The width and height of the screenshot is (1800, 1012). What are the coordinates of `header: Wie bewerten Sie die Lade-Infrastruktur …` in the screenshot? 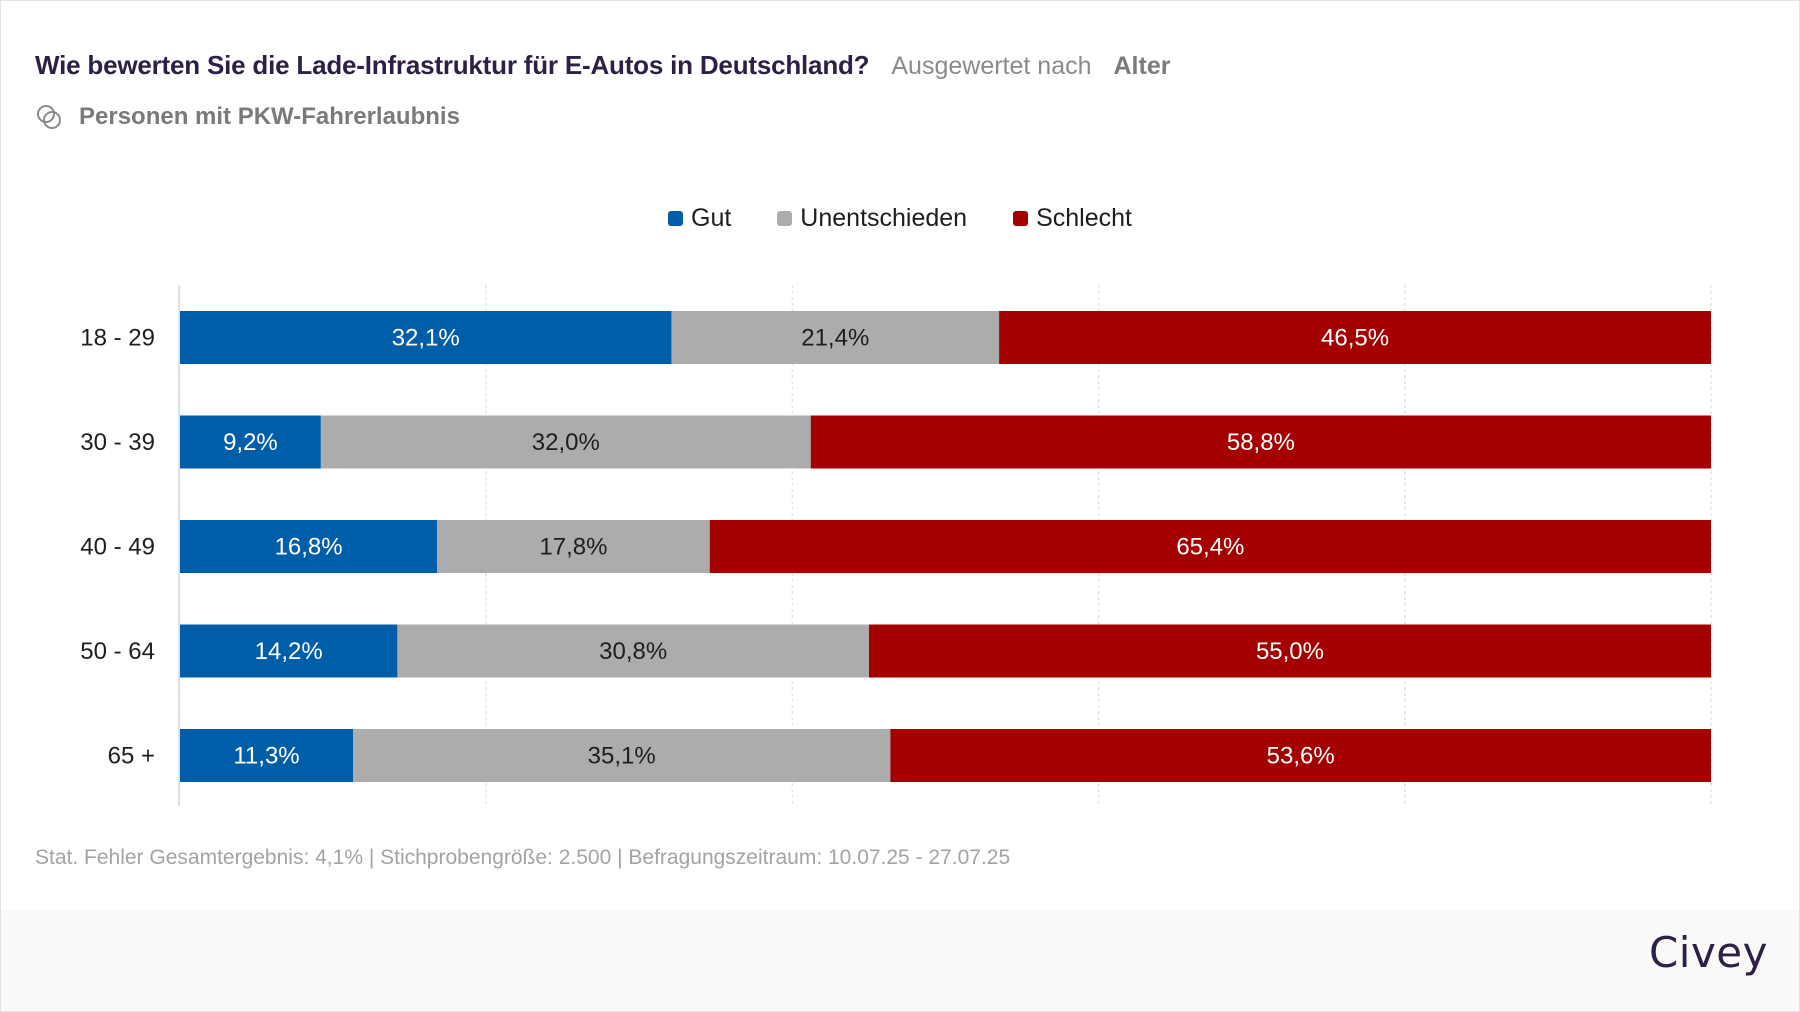 It's located at (602, 67).